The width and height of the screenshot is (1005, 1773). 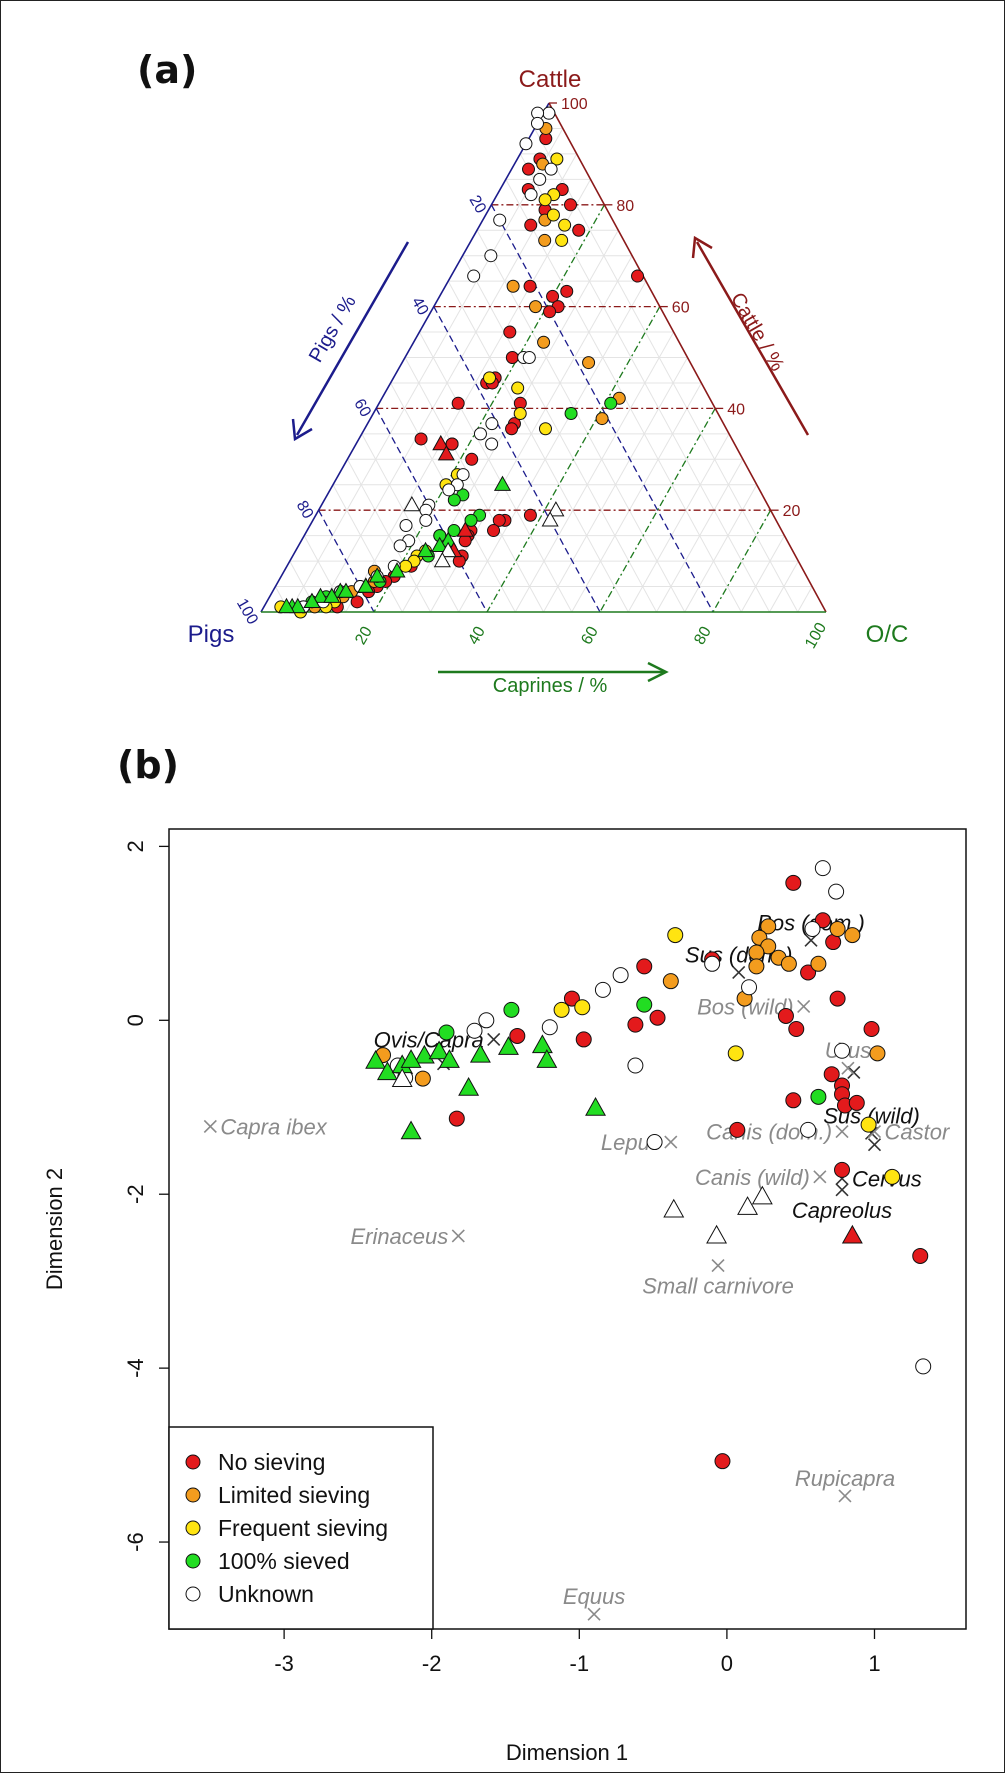 I want to click on caprines-tick-label: 60, so click(x=590, y=636).